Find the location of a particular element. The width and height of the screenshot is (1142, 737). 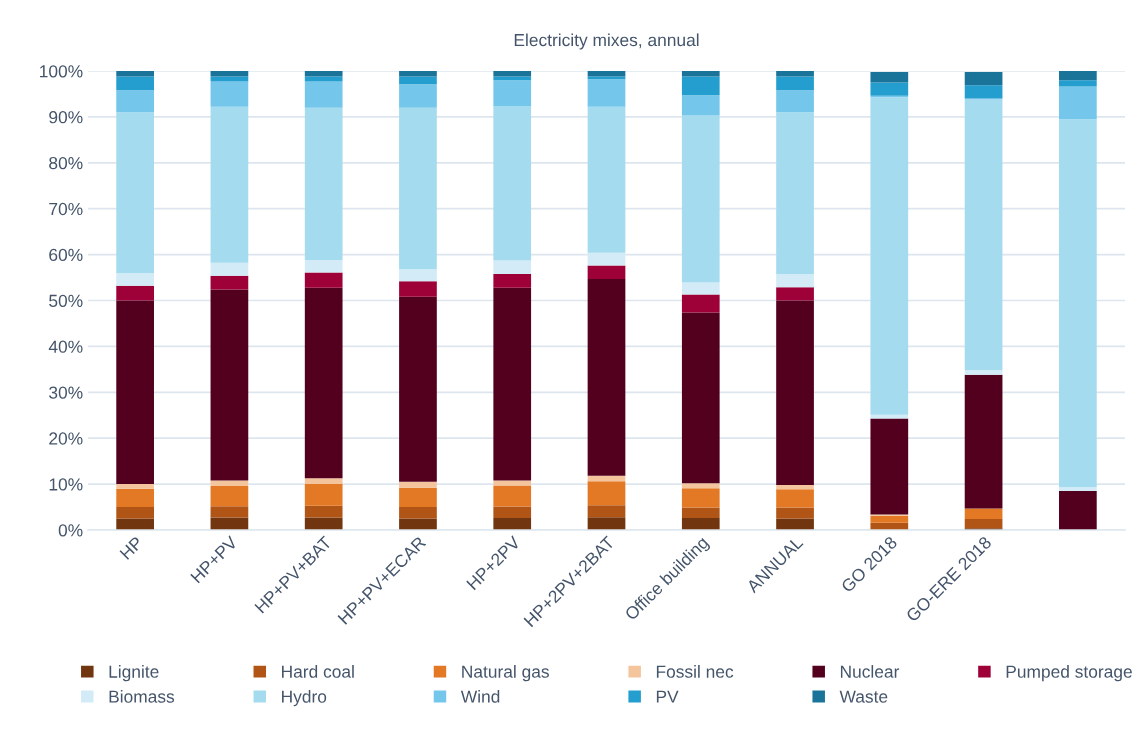

legend-label: Nuclear is located at coordinates (870, 671).